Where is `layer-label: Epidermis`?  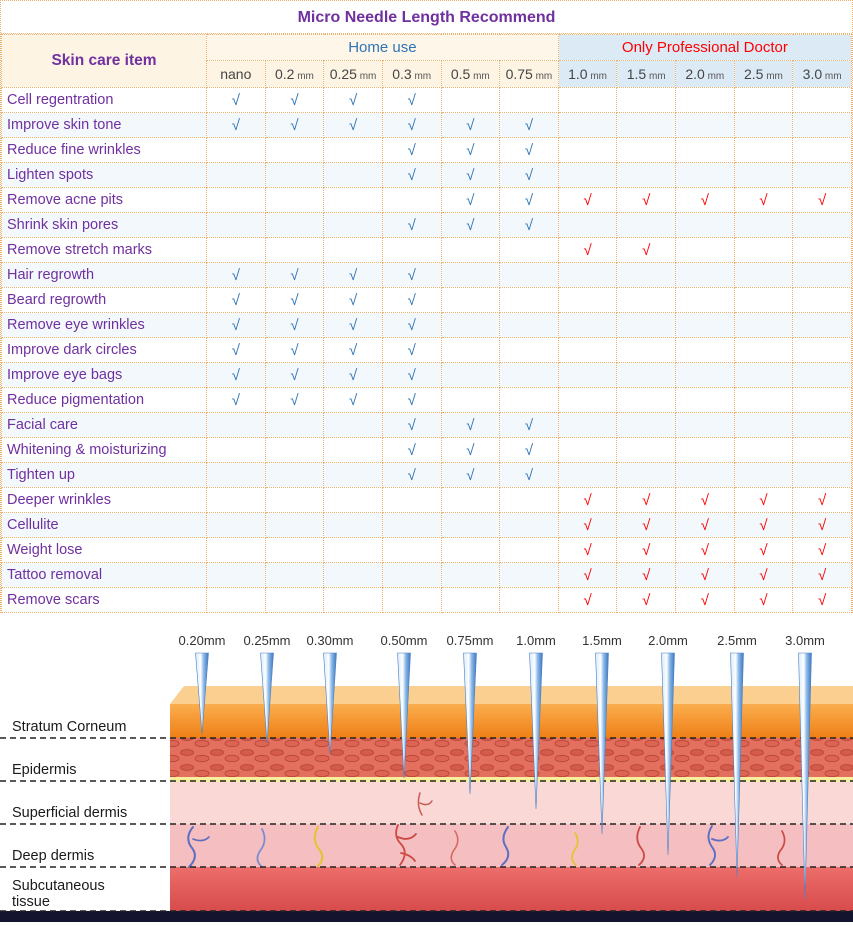
layer-label: Epidermis is located at coordinates (44, 770).